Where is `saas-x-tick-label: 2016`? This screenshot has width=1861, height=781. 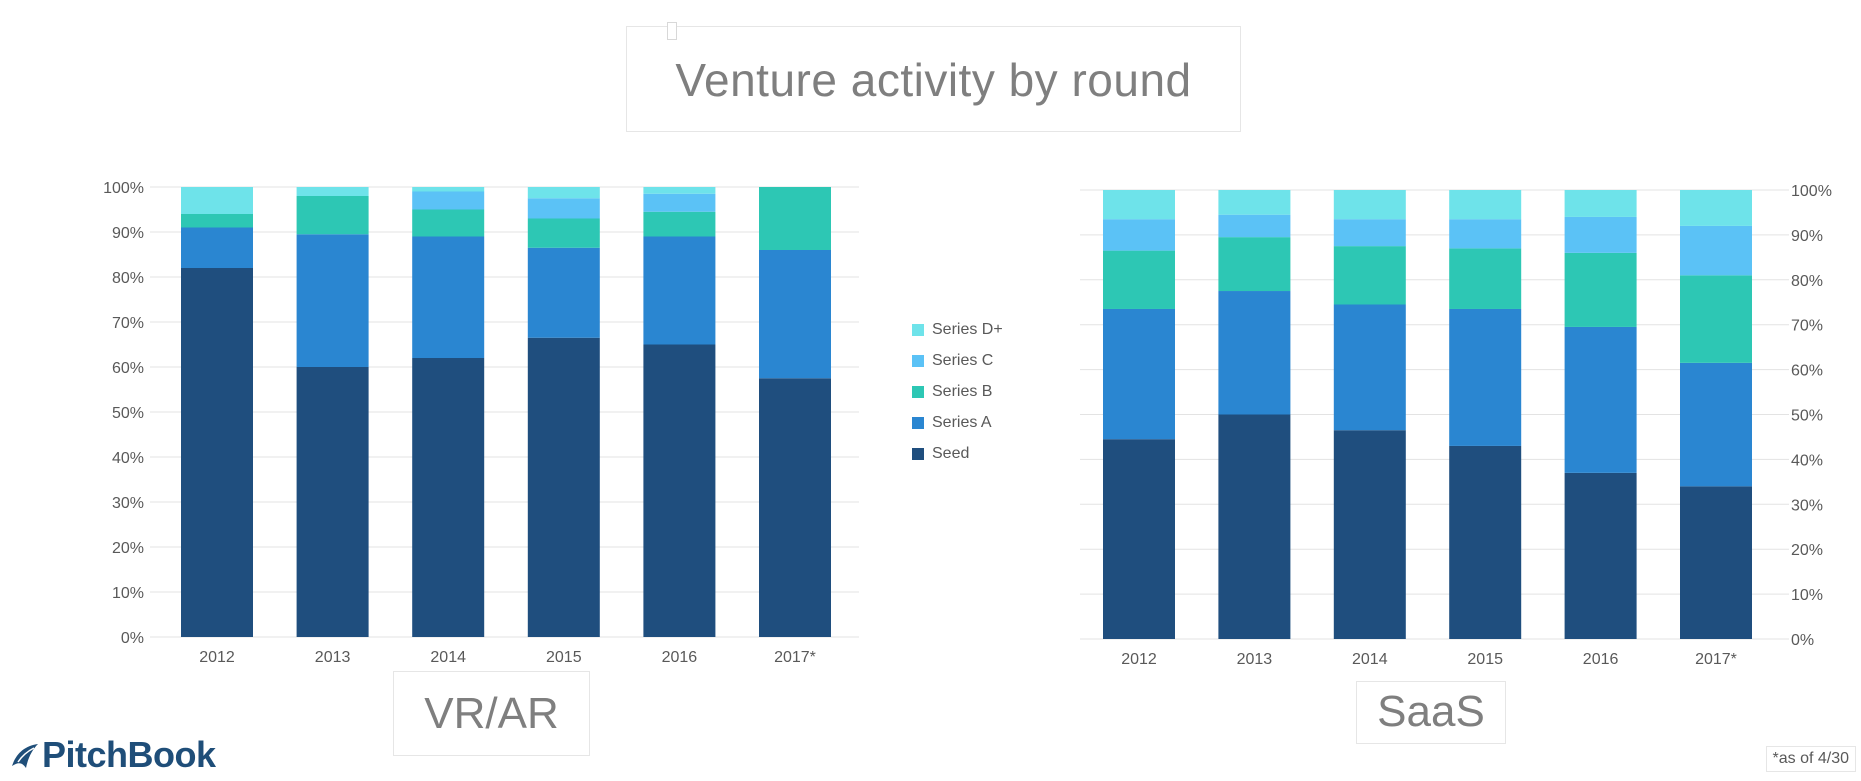 saas-x-tick-label: 2016 is located at coordinates (1601, 659).